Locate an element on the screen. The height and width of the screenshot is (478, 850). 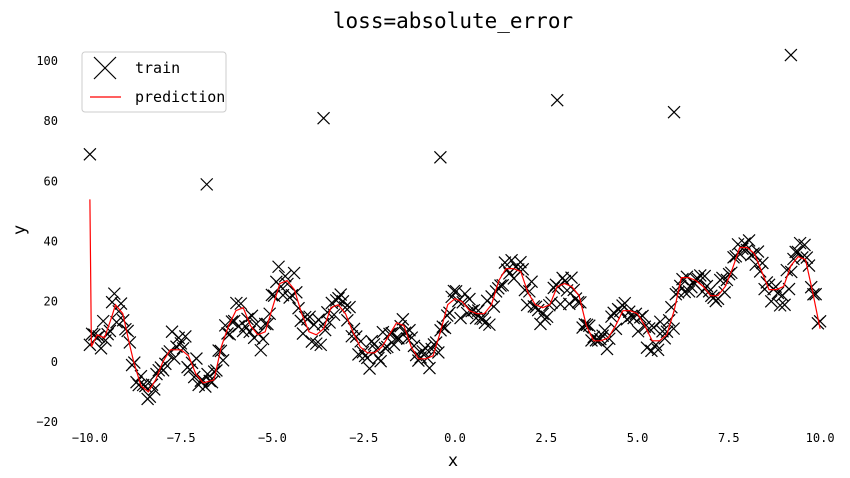
y-tick-label: 100 is located at coordinates (47, 61).